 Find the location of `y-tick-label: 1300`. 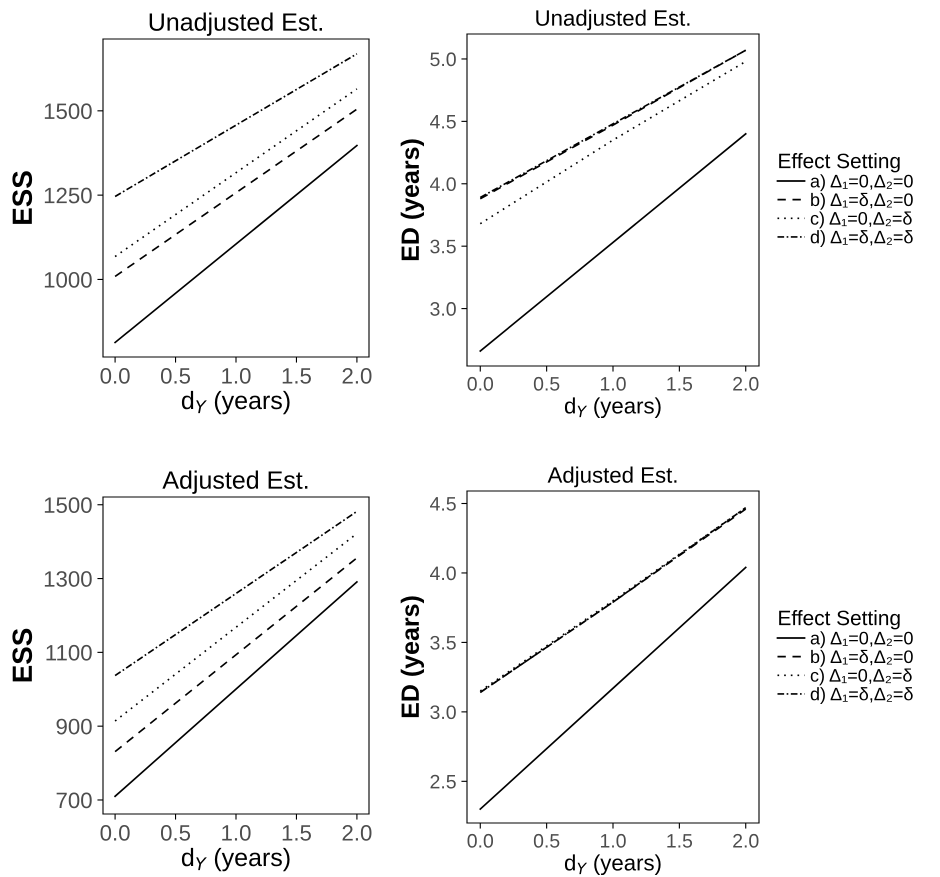

y-tick-label: 1300 is located at coordinates (68, 579).